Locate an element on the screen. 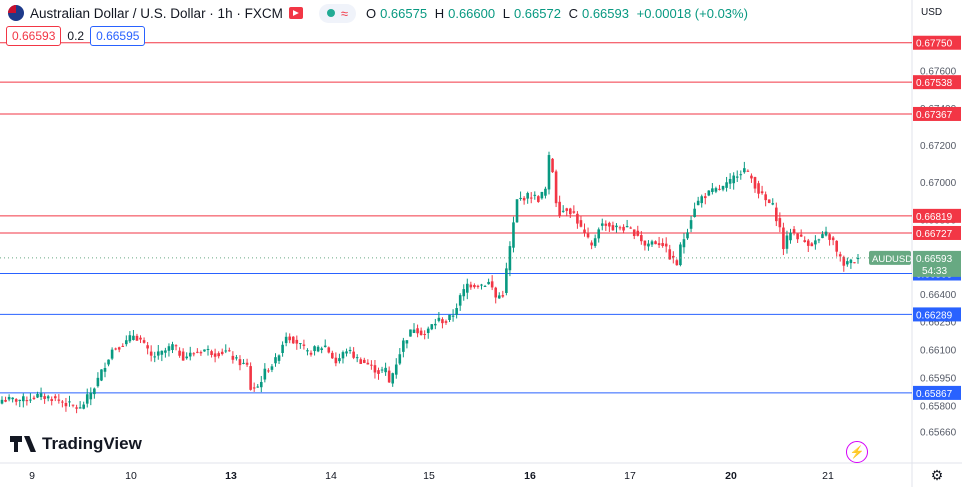 The width and height of the screenshot is (962, 487). y-tick-label: 0.66100 is located at coordinates (938, 351).